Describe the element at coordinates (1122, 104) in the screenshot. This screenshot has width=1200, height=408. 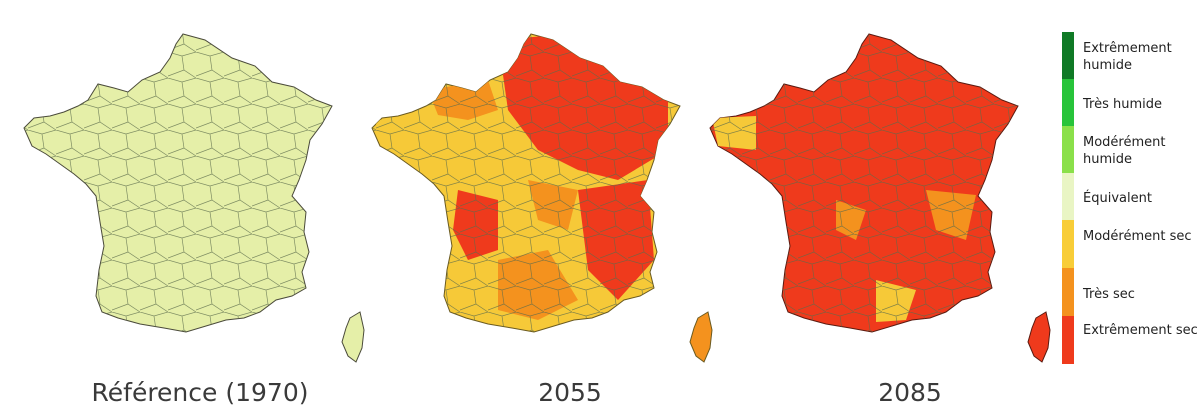
I see `legend-label-very-wet: Très humide` at that location.